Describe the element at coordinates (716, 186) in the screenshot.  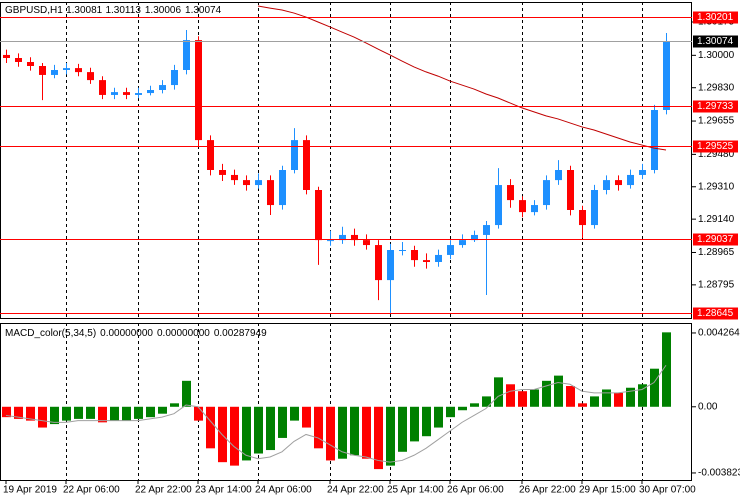
I see `y-tick-label: 1.29310` at that location.